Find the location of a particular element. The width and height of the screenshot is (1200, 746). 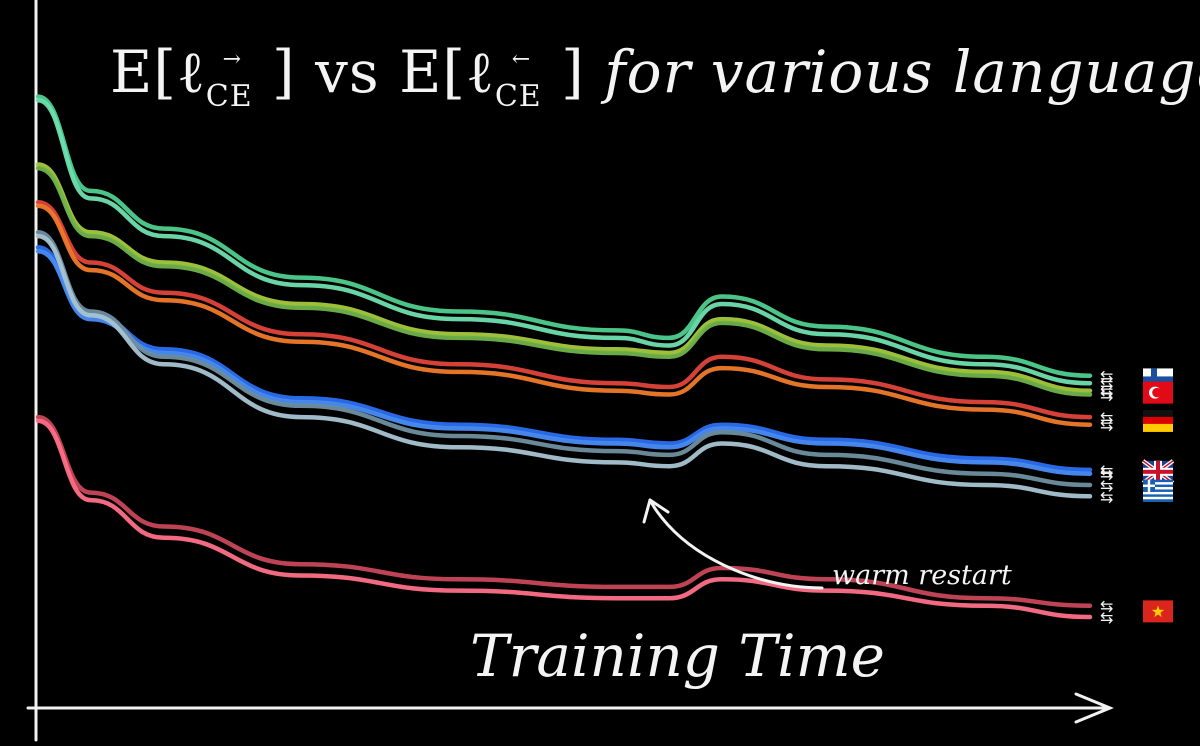

tr-flag-icon is located at coordinates (1158, 392).